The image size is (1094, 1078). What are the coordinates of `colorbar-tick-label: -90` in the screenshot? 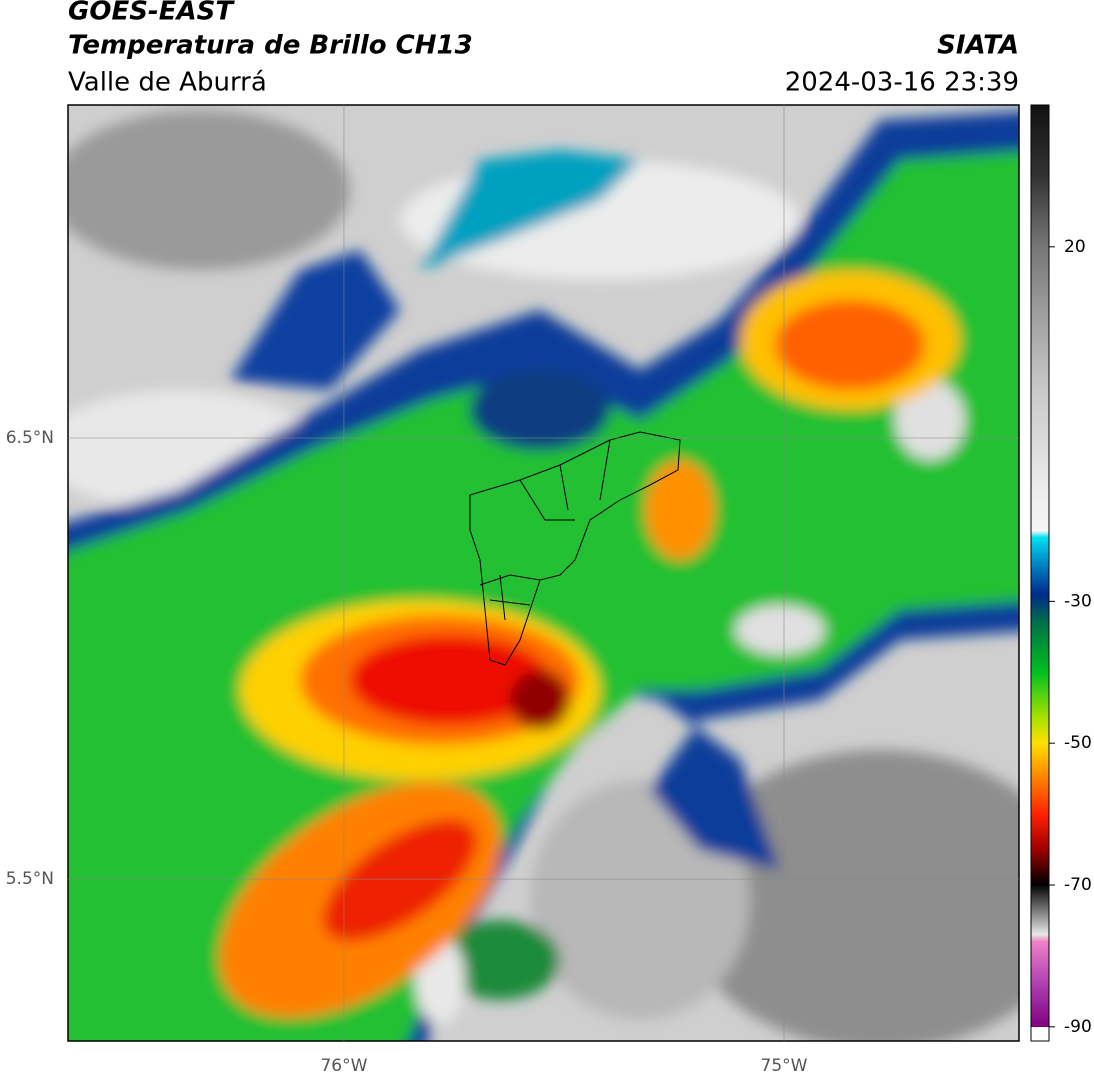 It's located at (1078, 1027).